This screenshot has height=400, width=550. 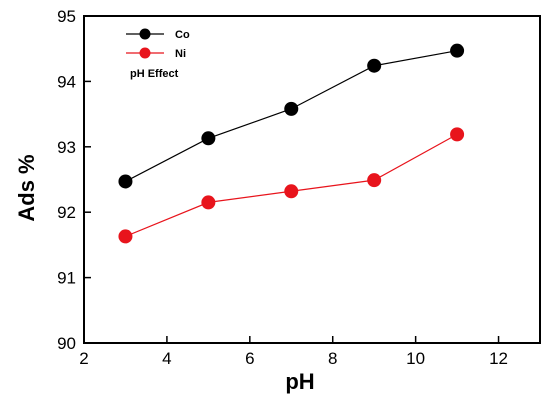 I want to click on x-tick-label-4: 4, so click(x=166, y=358).